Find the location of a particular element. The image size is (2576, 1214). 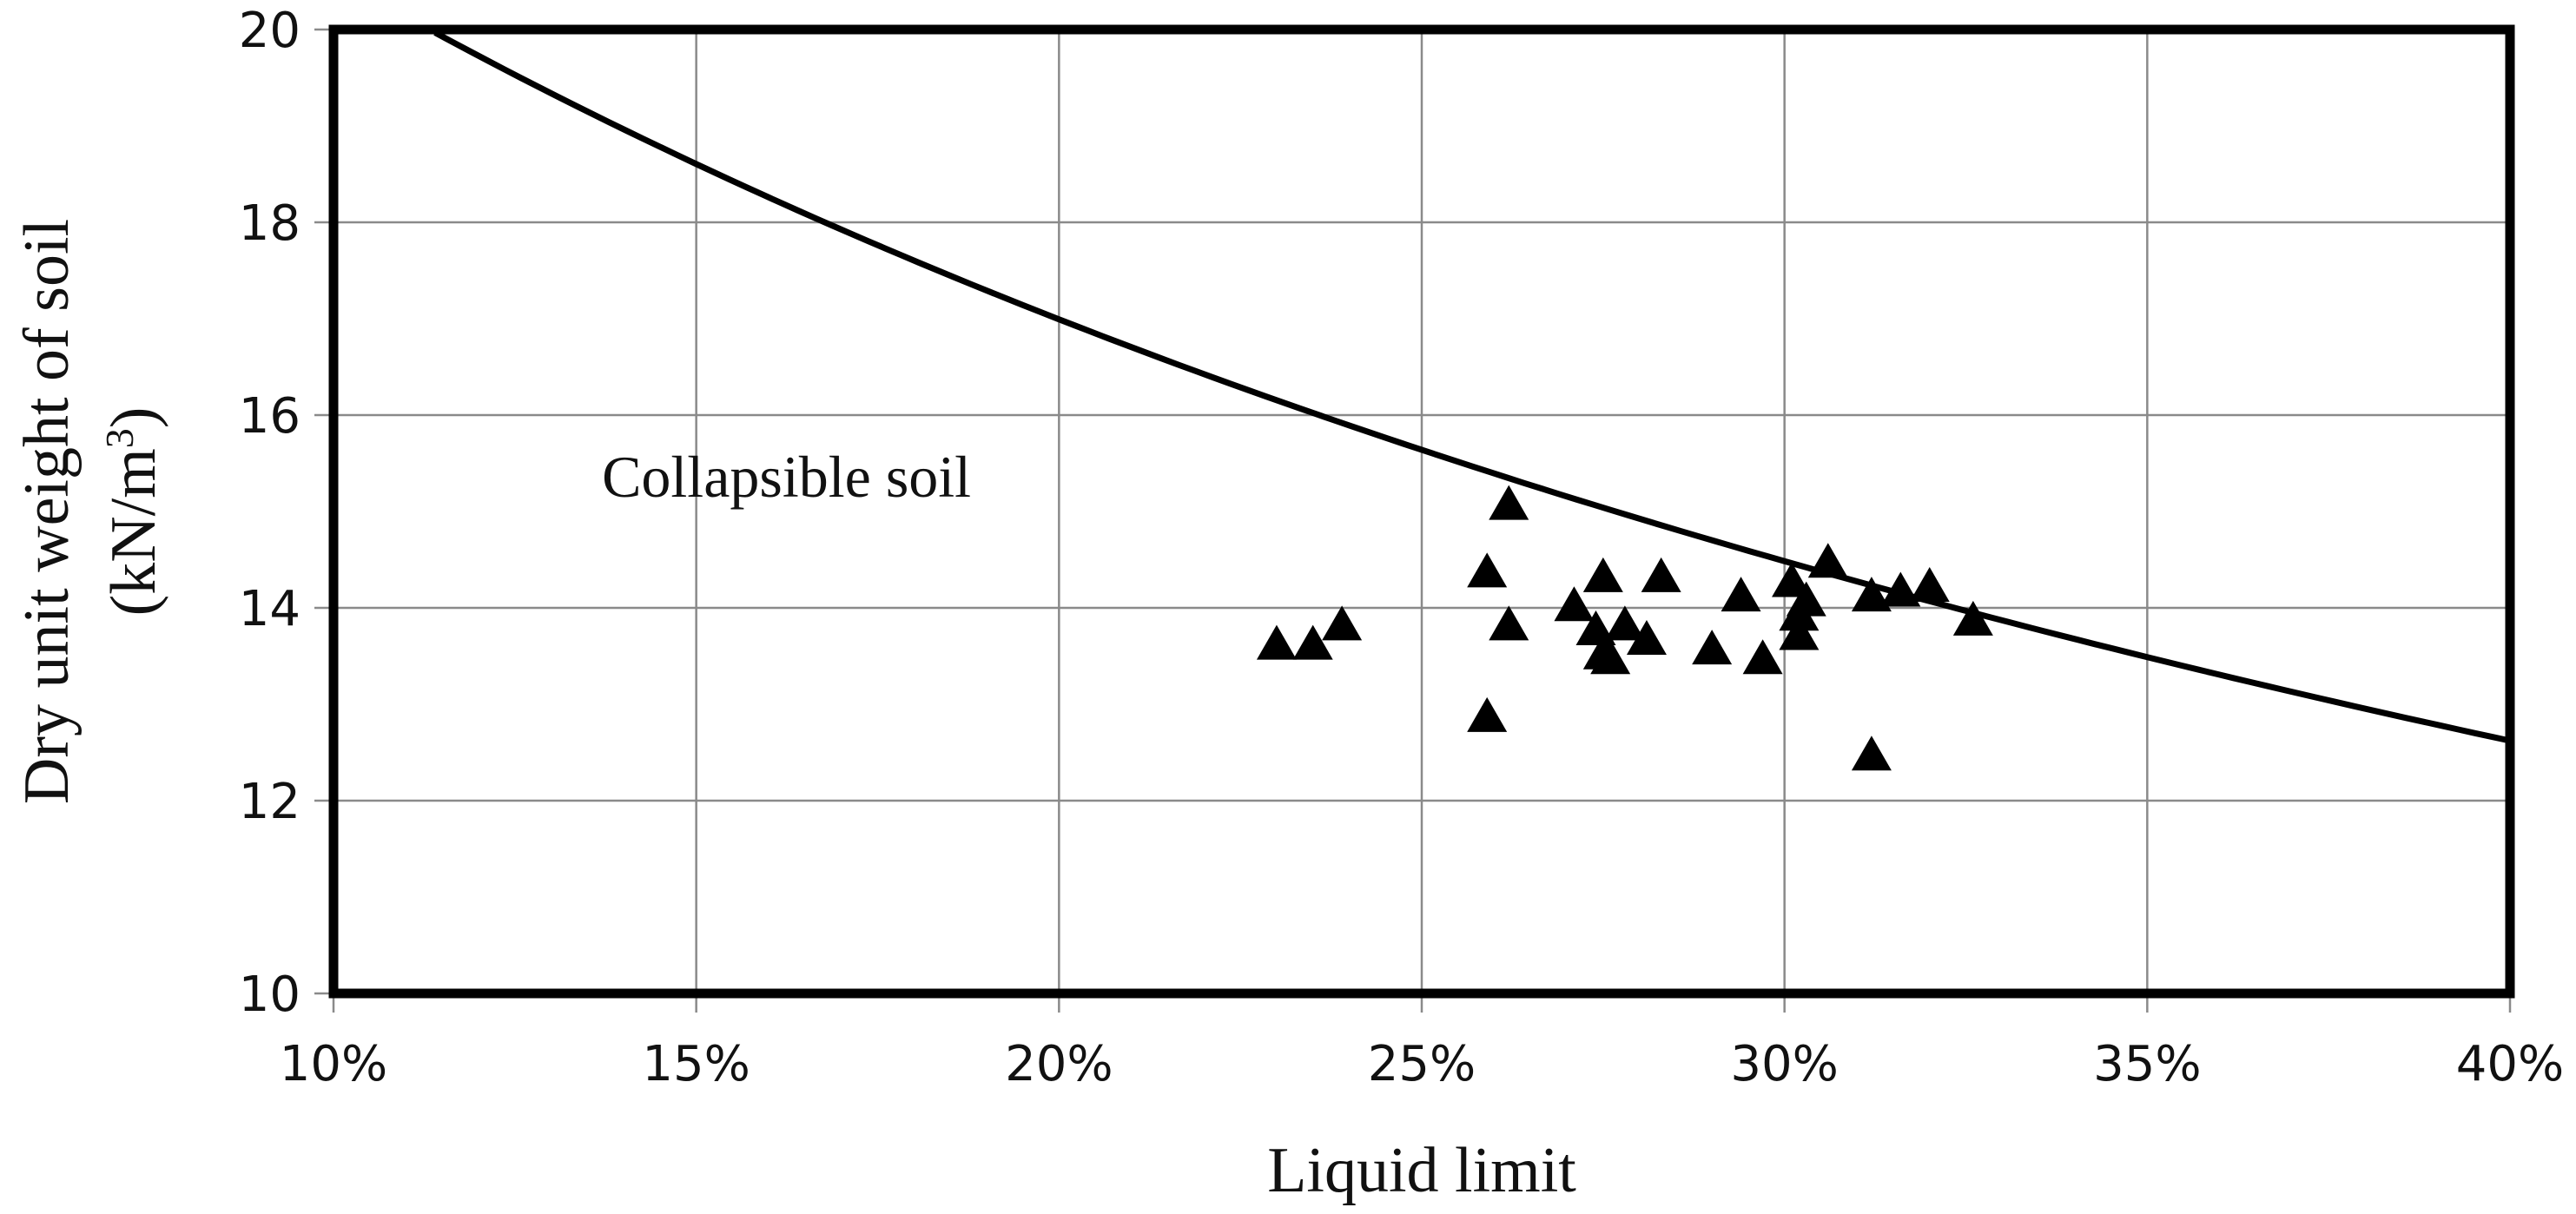

x-tick-label: 10% is located at coordinates (333, 1064).